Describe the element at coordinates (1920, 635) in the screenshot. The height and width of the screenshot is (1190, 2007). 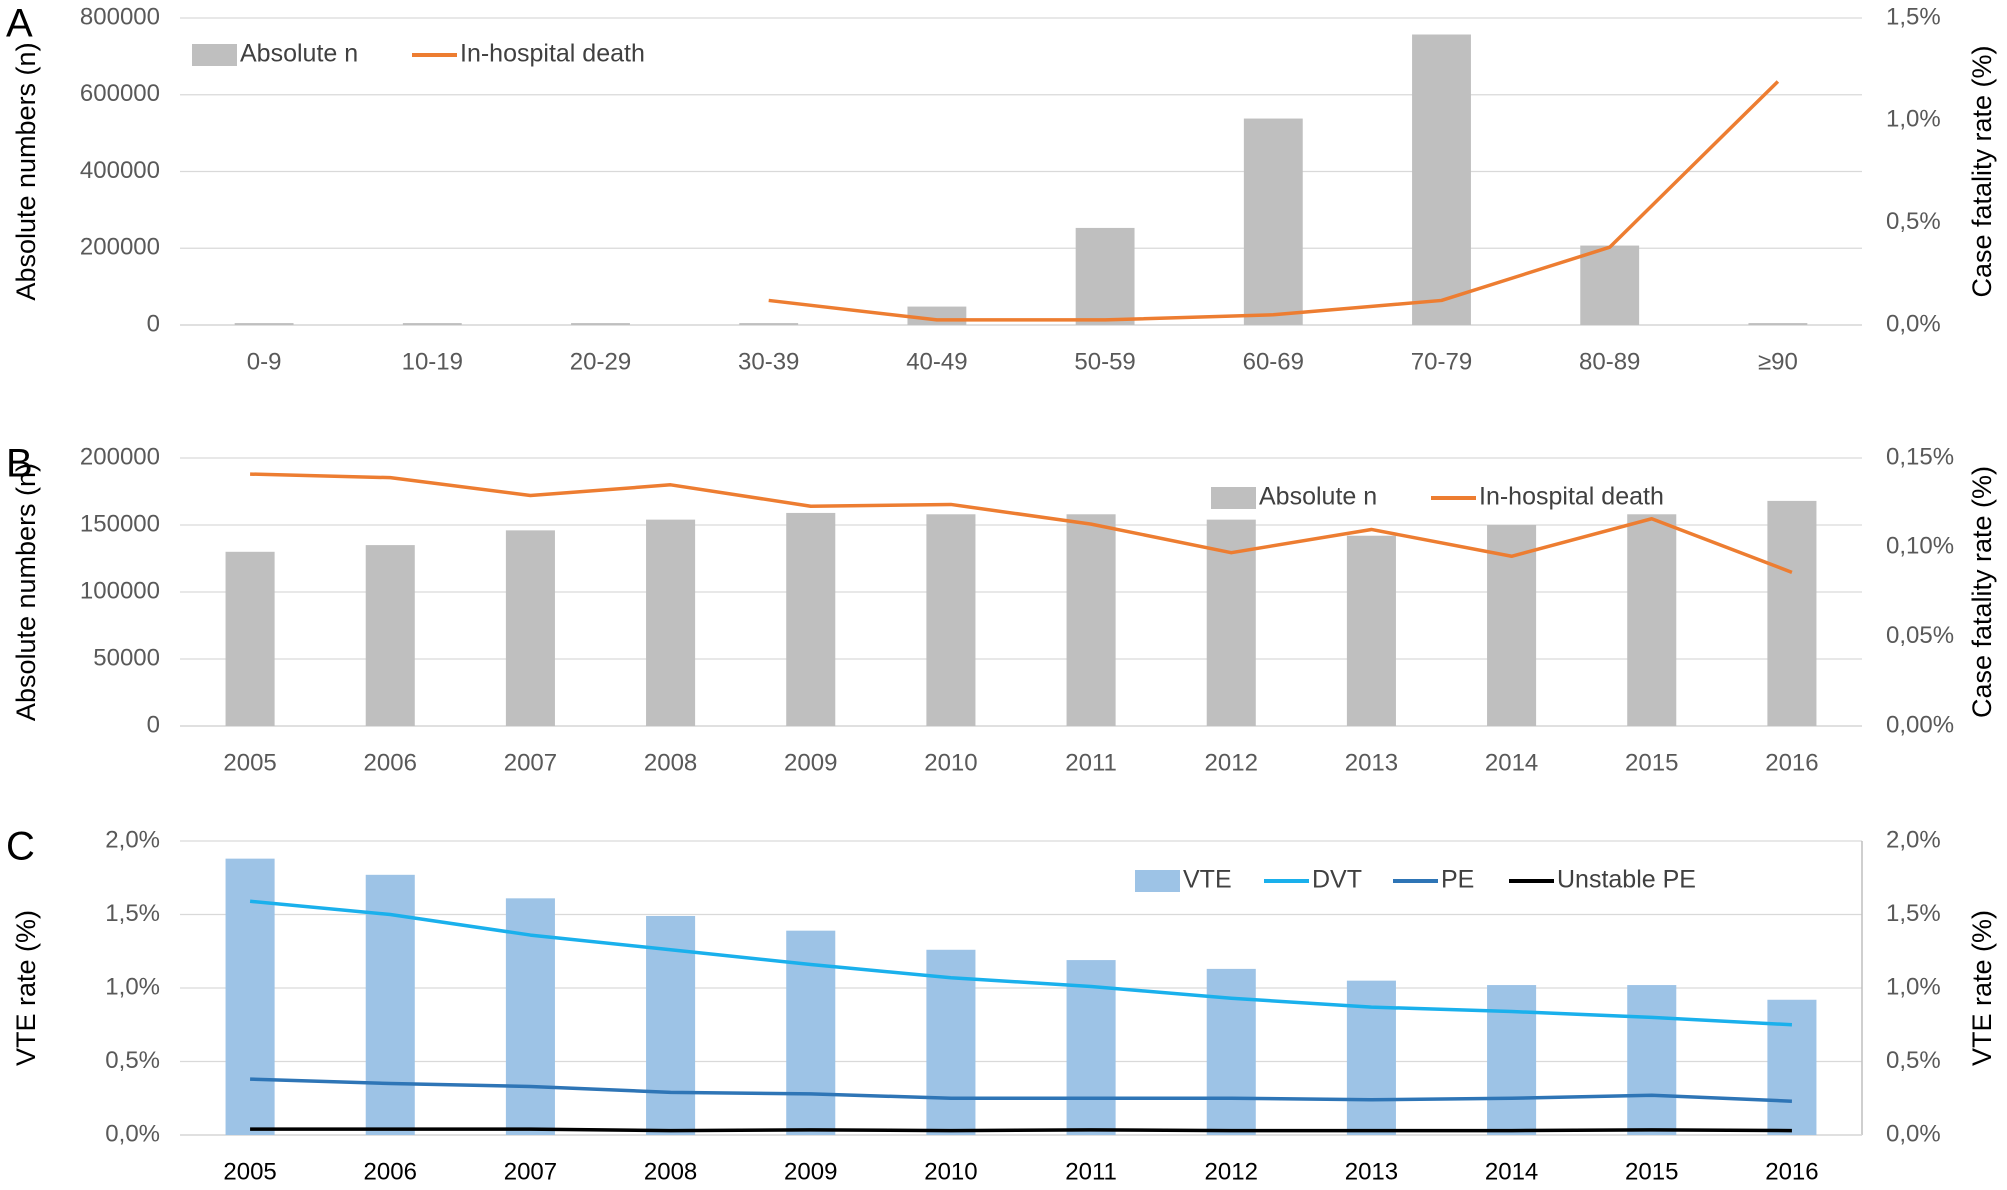
I see `y2-tick-label: 0,05%` at that location.